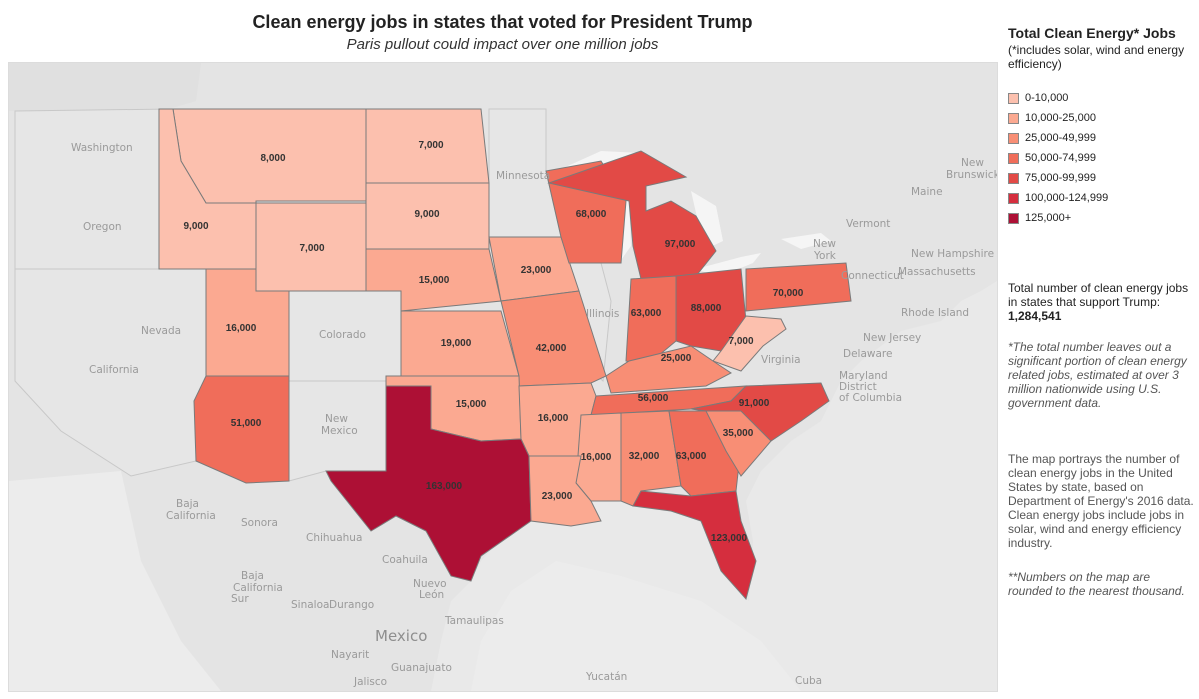 The height and width of the screenshot is (699, 1199). Describe the element at coordinates (867, 354) in the screenshot. I see `place-label-delaware: Delaware` at that location.